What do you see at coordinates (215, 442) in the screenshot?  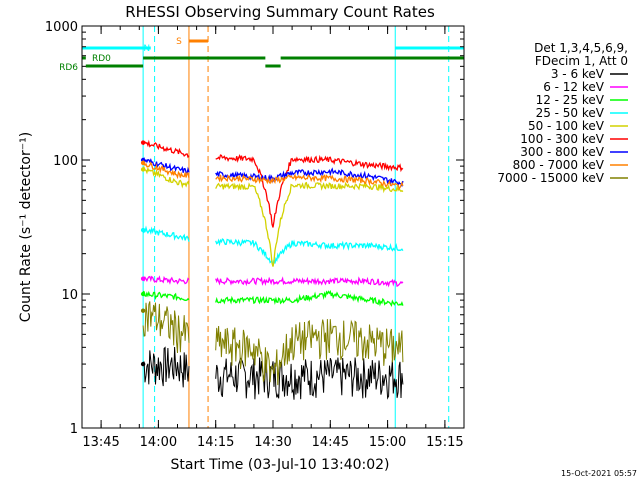 I see `x-tick-label: 14:15` at bounding box center [215, 442].